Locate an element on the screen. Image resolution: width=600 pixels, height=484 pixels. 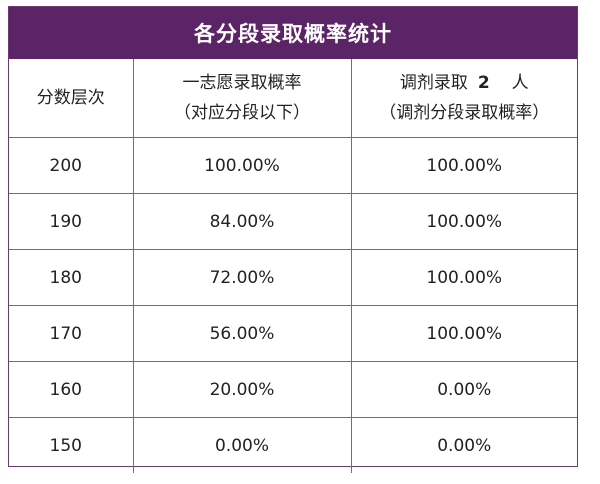
header-first-choice-line2: （对应分段以下） is located at coordinates (242, 113).